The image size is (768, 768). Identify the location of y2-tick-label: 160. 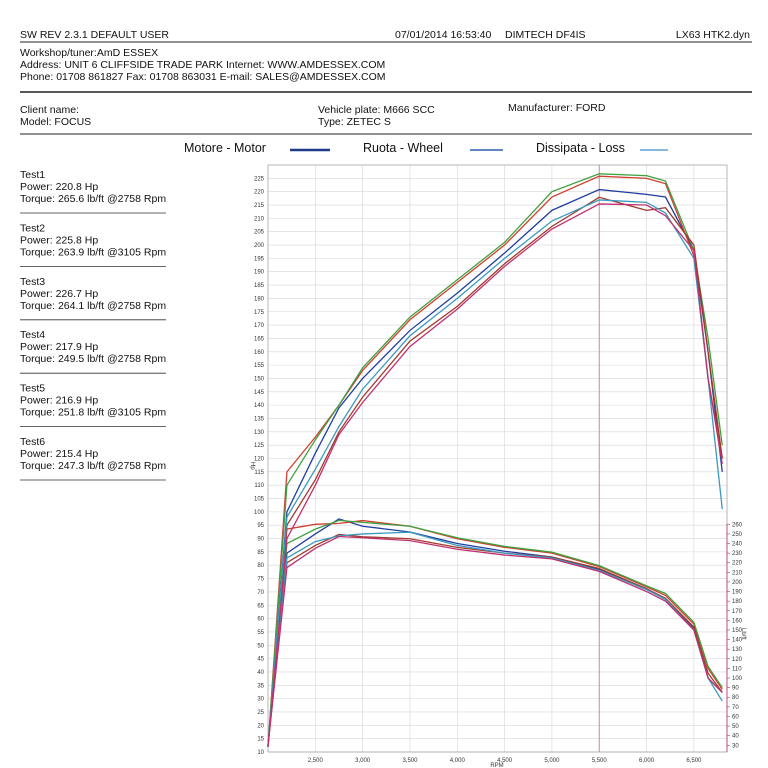
(737, 621).